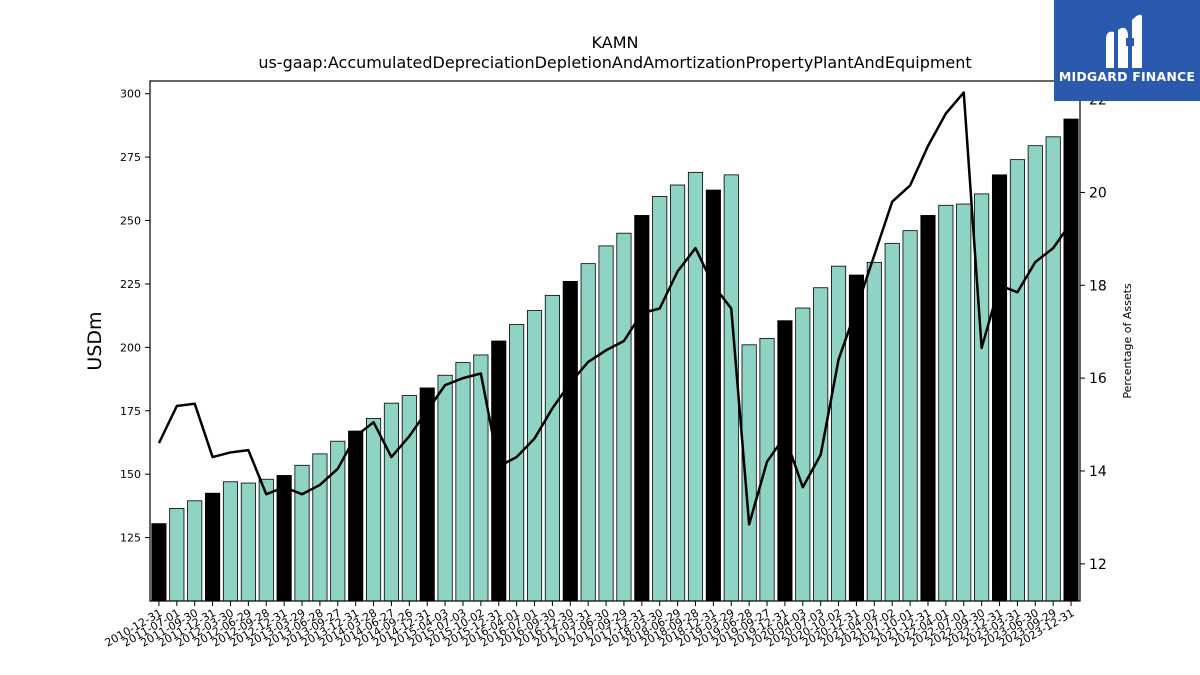 The height and width of the screenshot is (675, 1200). I want to click on y-axis-label: USDm, so click(95, 340).